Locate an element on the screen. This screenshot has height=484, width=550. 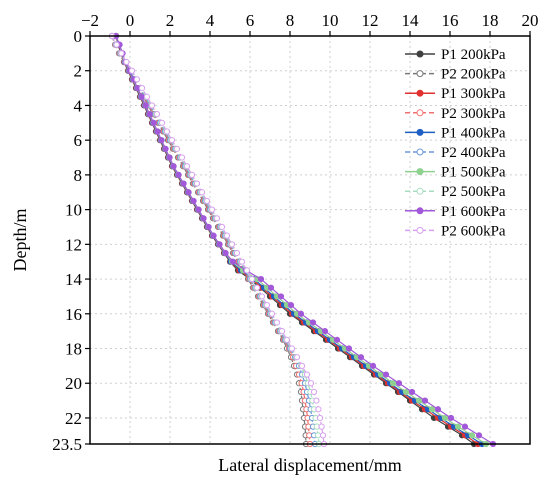
legend-entry: P2 200kPa is located at coordinates (455, 75).